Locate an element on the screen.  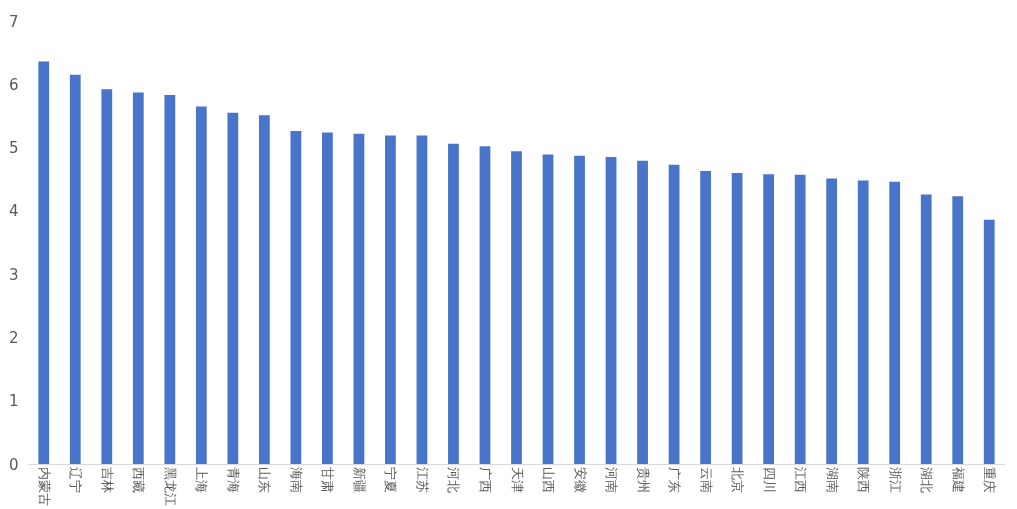
x-tick-label: 西藏 is located at coordinates (139, 479).